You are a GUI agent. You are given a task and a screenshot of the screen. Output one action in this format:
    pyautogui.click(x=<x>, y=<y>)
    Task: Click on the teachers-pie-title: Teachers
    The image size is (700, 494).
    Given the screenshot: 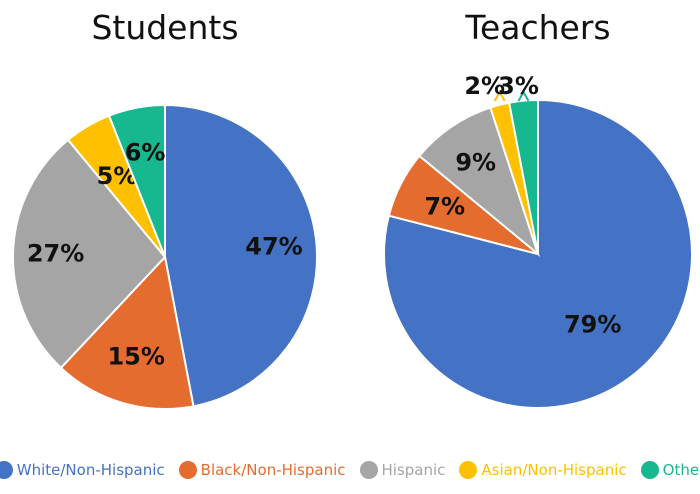 What is the action you would take?
    pyautogui.click(x=537, y=27)
    